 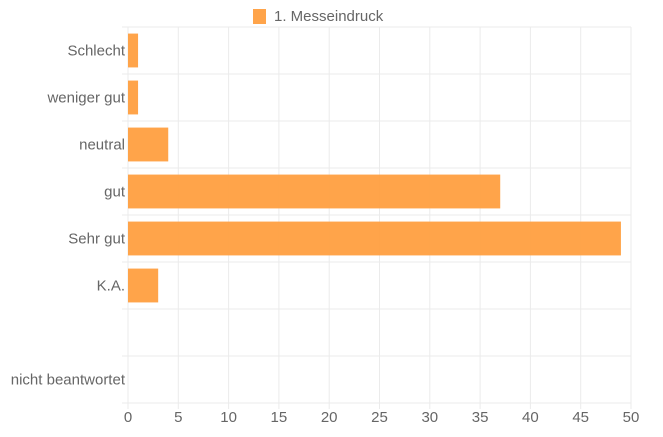 I want to click on x-tick-label: 35, so click(x=480, y=417).